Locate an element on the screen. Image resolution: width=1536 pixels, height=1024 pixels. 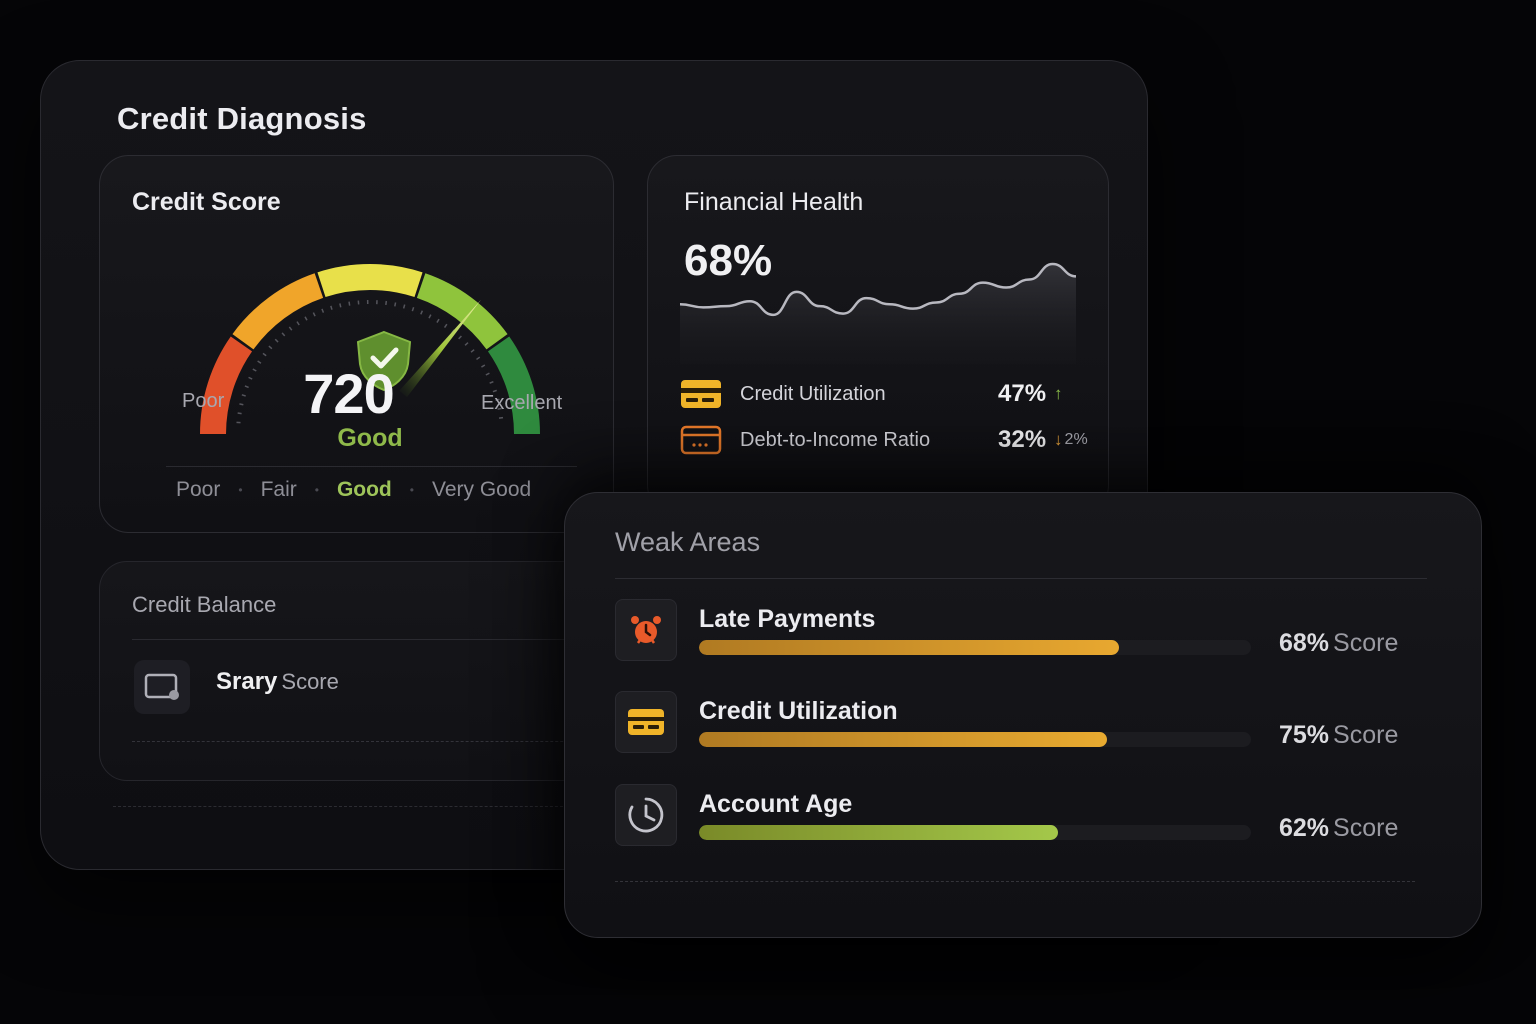
scale-item-very-good: Very Good is located at coordinates (481, 489).